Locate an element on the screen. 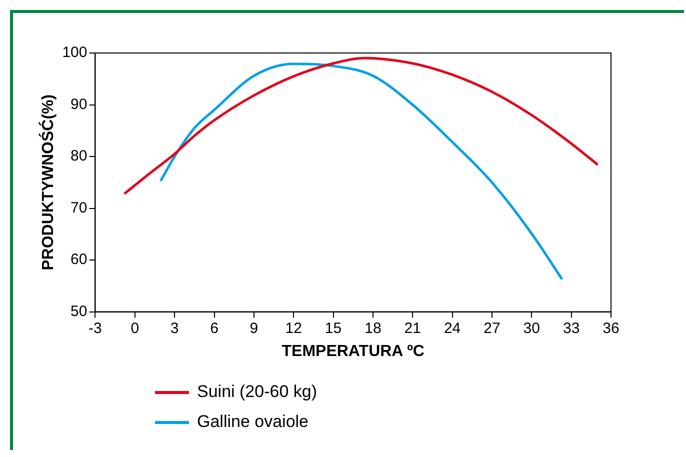 The image size is (686, 457). x-tick-label: 30 is located at coordinates (531, 328).